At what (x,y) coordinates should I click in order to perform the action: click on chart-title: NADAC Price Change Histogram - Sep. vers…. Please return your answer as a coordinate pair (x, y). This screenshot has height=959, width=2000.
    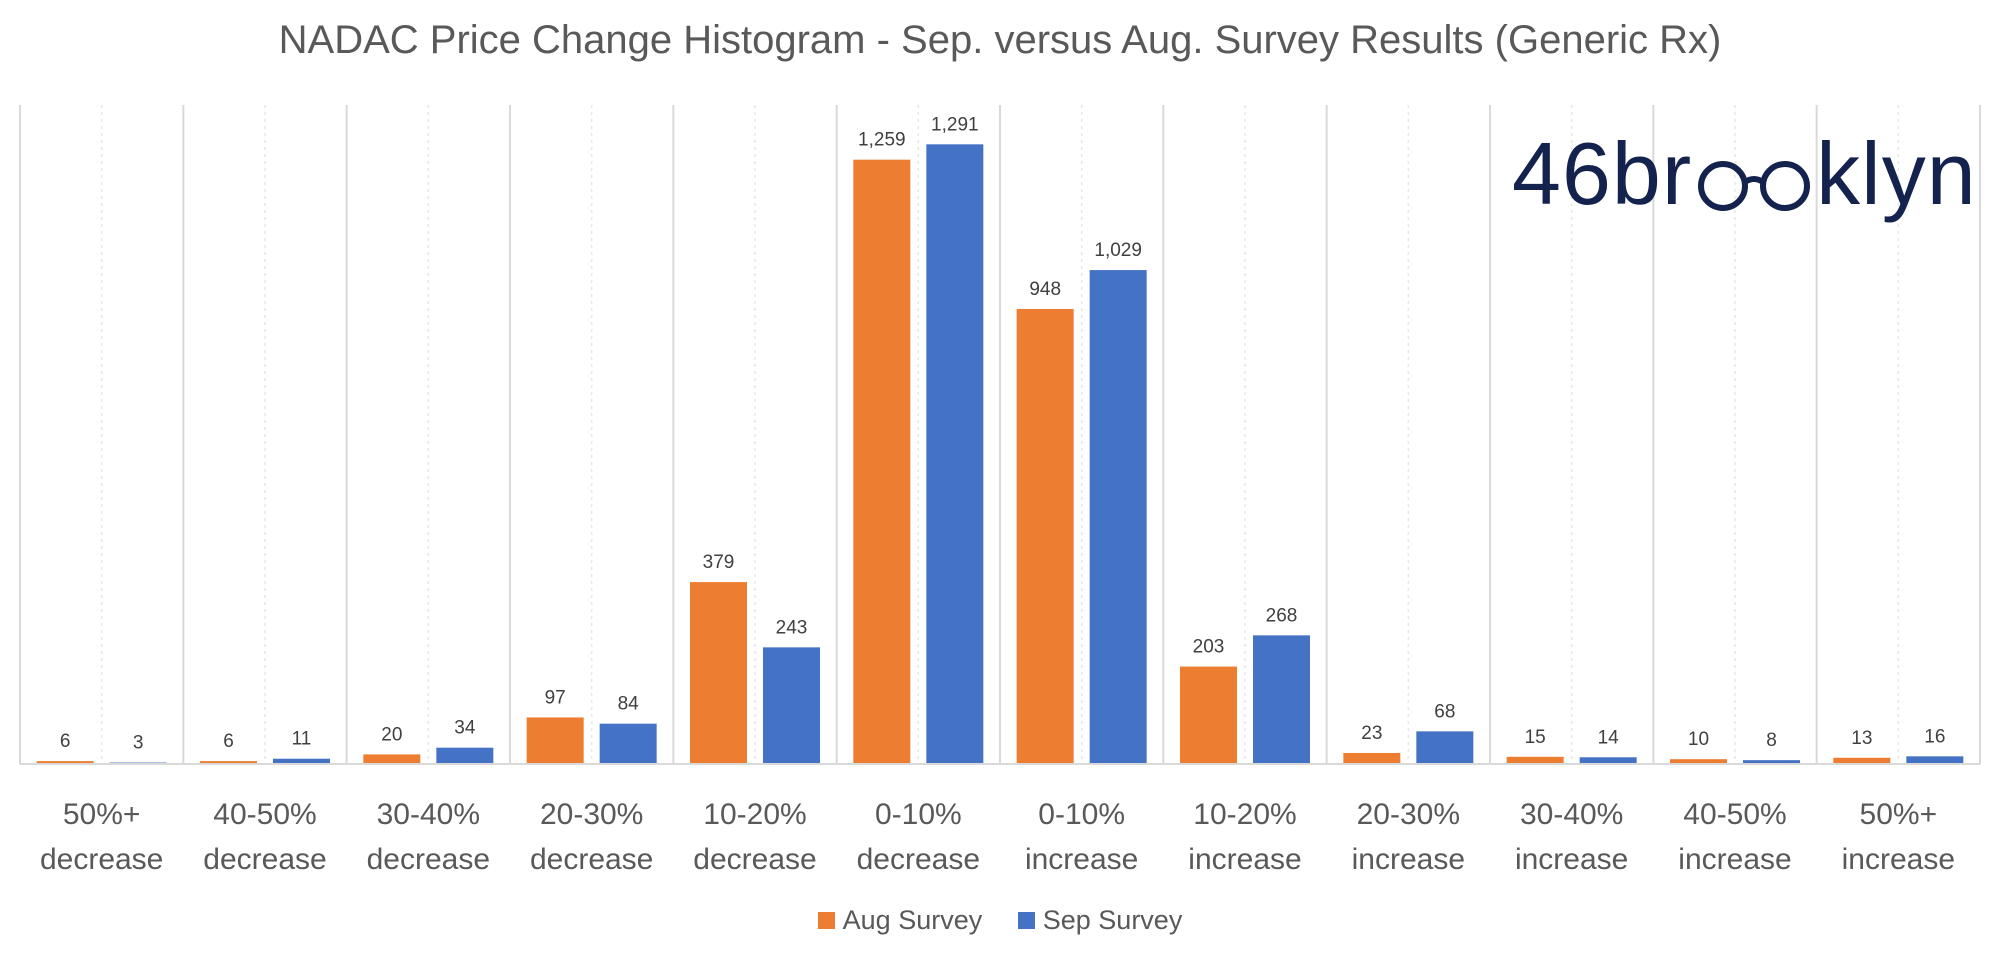
    Looking at the image, I should click on (1000, 40).